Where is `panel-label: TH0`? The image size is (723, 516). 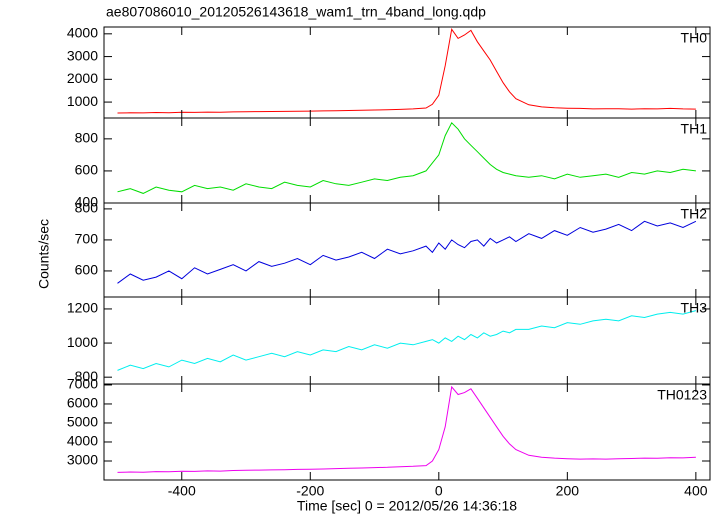
panel-label: TH0 is located at coordinates (694, 38).